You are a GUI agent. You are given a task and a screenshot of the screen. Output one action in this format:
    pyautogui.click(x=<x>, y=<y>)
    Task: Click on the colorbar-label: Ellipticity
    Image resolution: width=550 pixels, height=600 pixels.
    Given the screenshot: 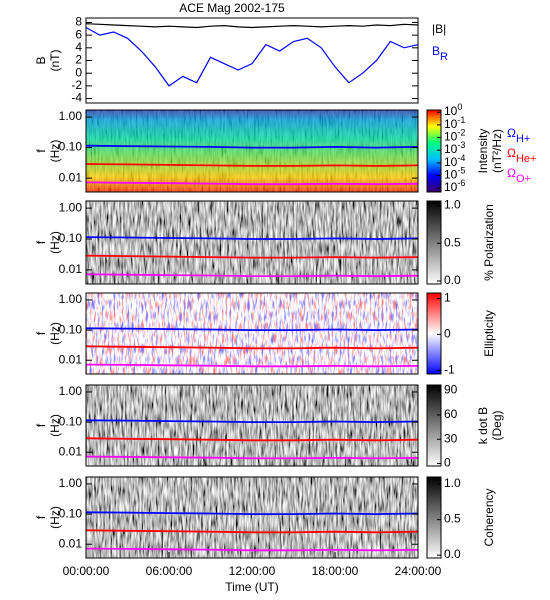 What is the action you would take?
    pyautogui.click(x=489, y=333)
    